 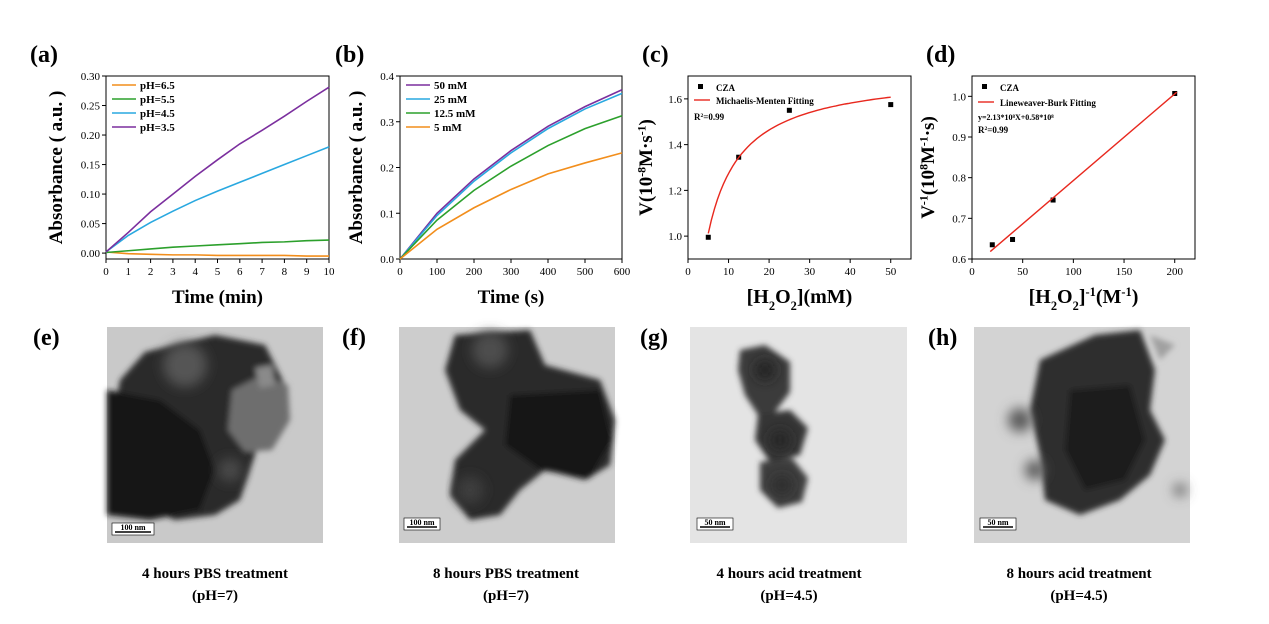 What do you see at coordinates (799, 165) in the screenshot?
I see `fit-curve` at bounding box center [799, 165].